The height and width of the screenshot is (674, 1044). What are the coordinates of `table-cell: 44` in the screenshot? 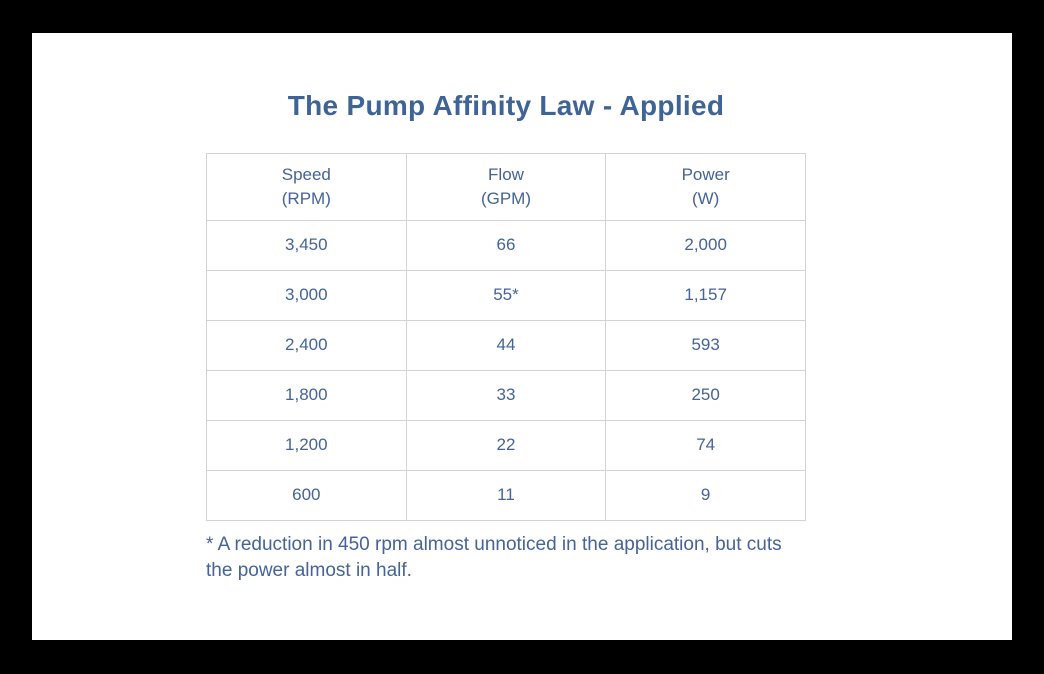 It's located at (506, 345).